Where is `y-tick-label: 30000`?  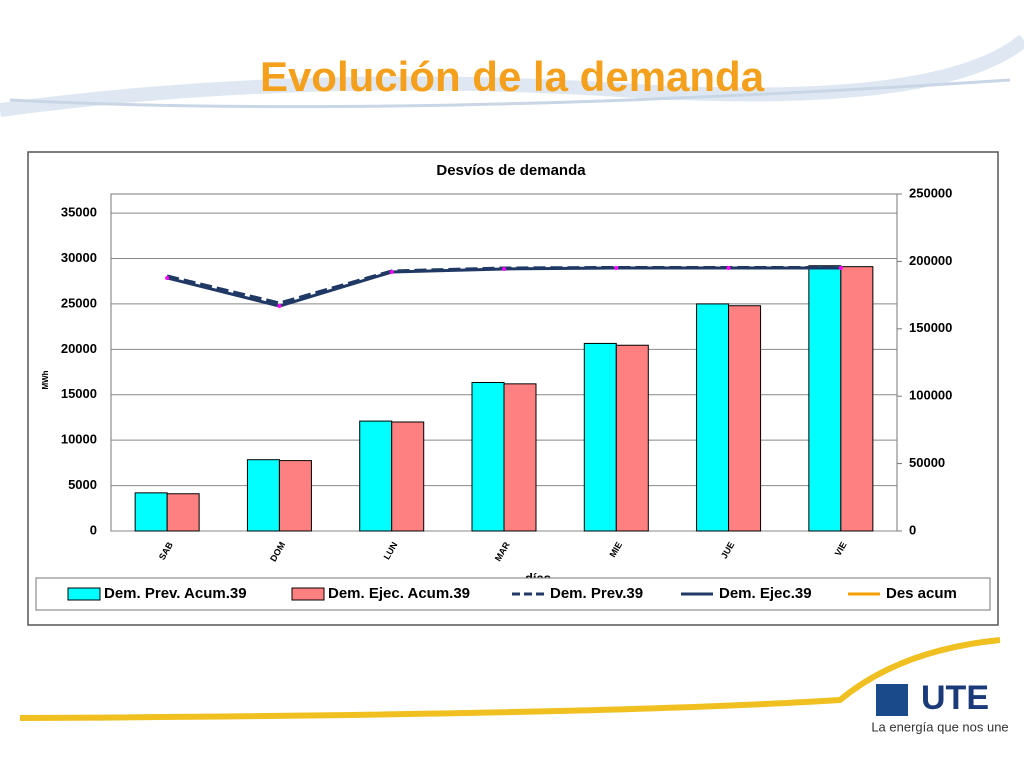 y-tick-label: 30000 is located at coordinates (79, 257).